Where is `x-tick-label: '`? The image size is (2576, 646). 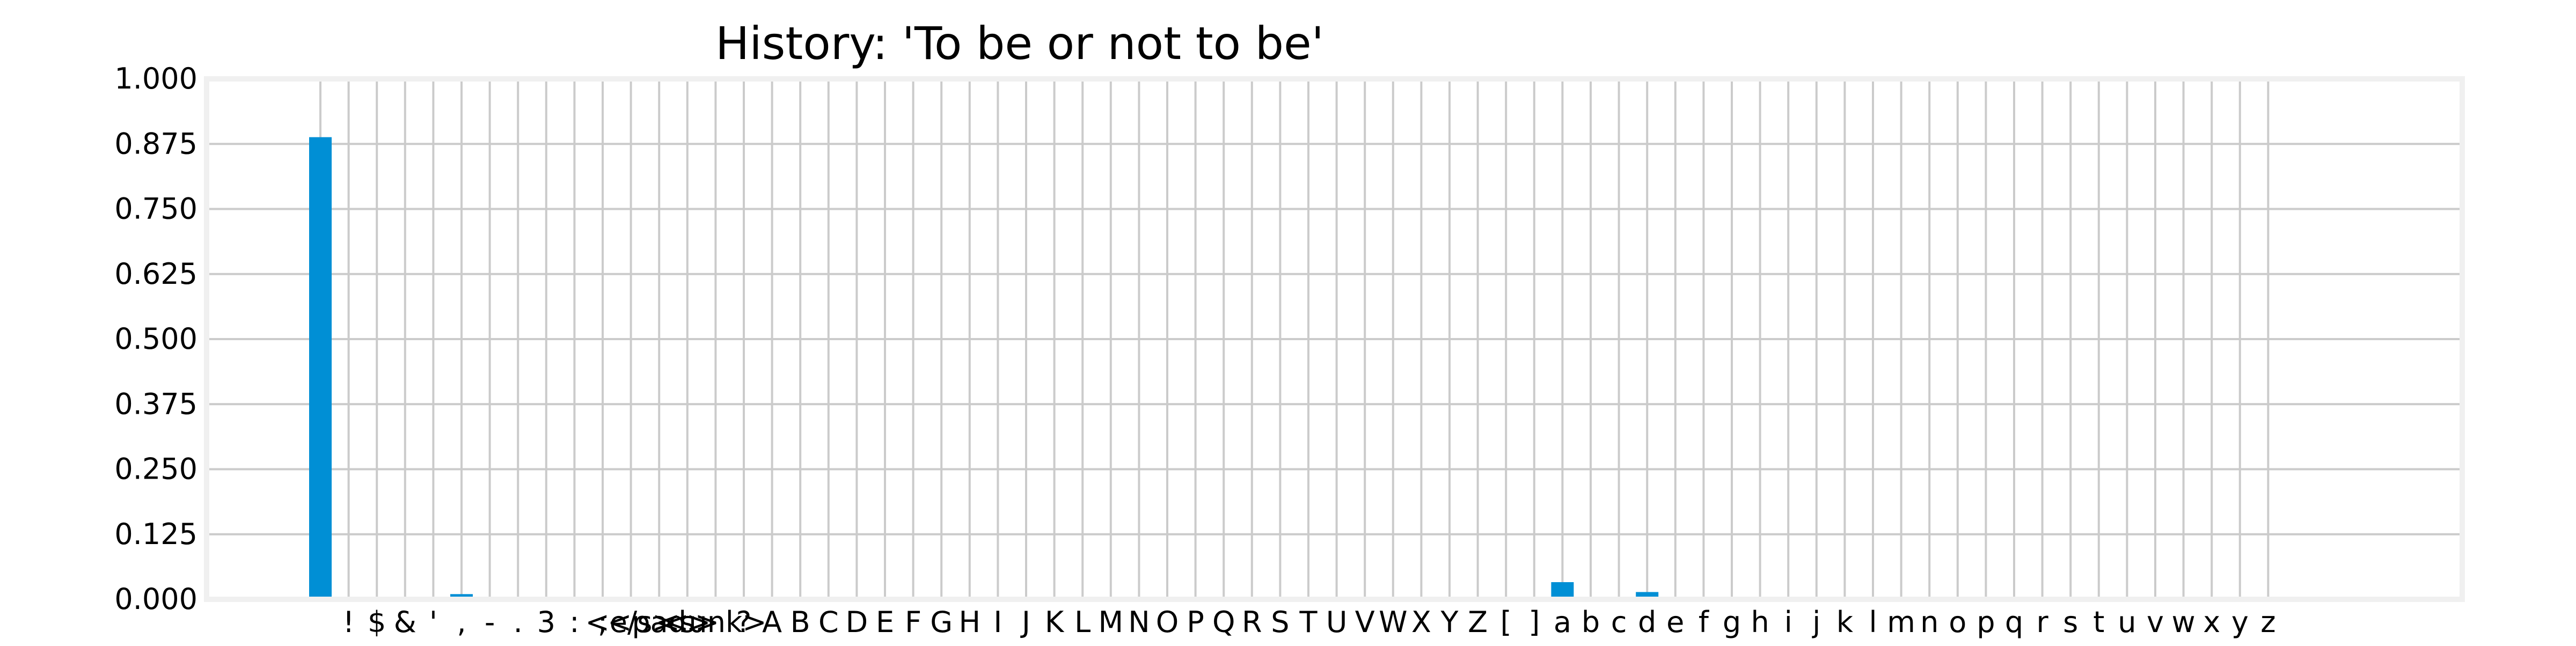 x-tick-label: ' is located at coordinates (433, 622).